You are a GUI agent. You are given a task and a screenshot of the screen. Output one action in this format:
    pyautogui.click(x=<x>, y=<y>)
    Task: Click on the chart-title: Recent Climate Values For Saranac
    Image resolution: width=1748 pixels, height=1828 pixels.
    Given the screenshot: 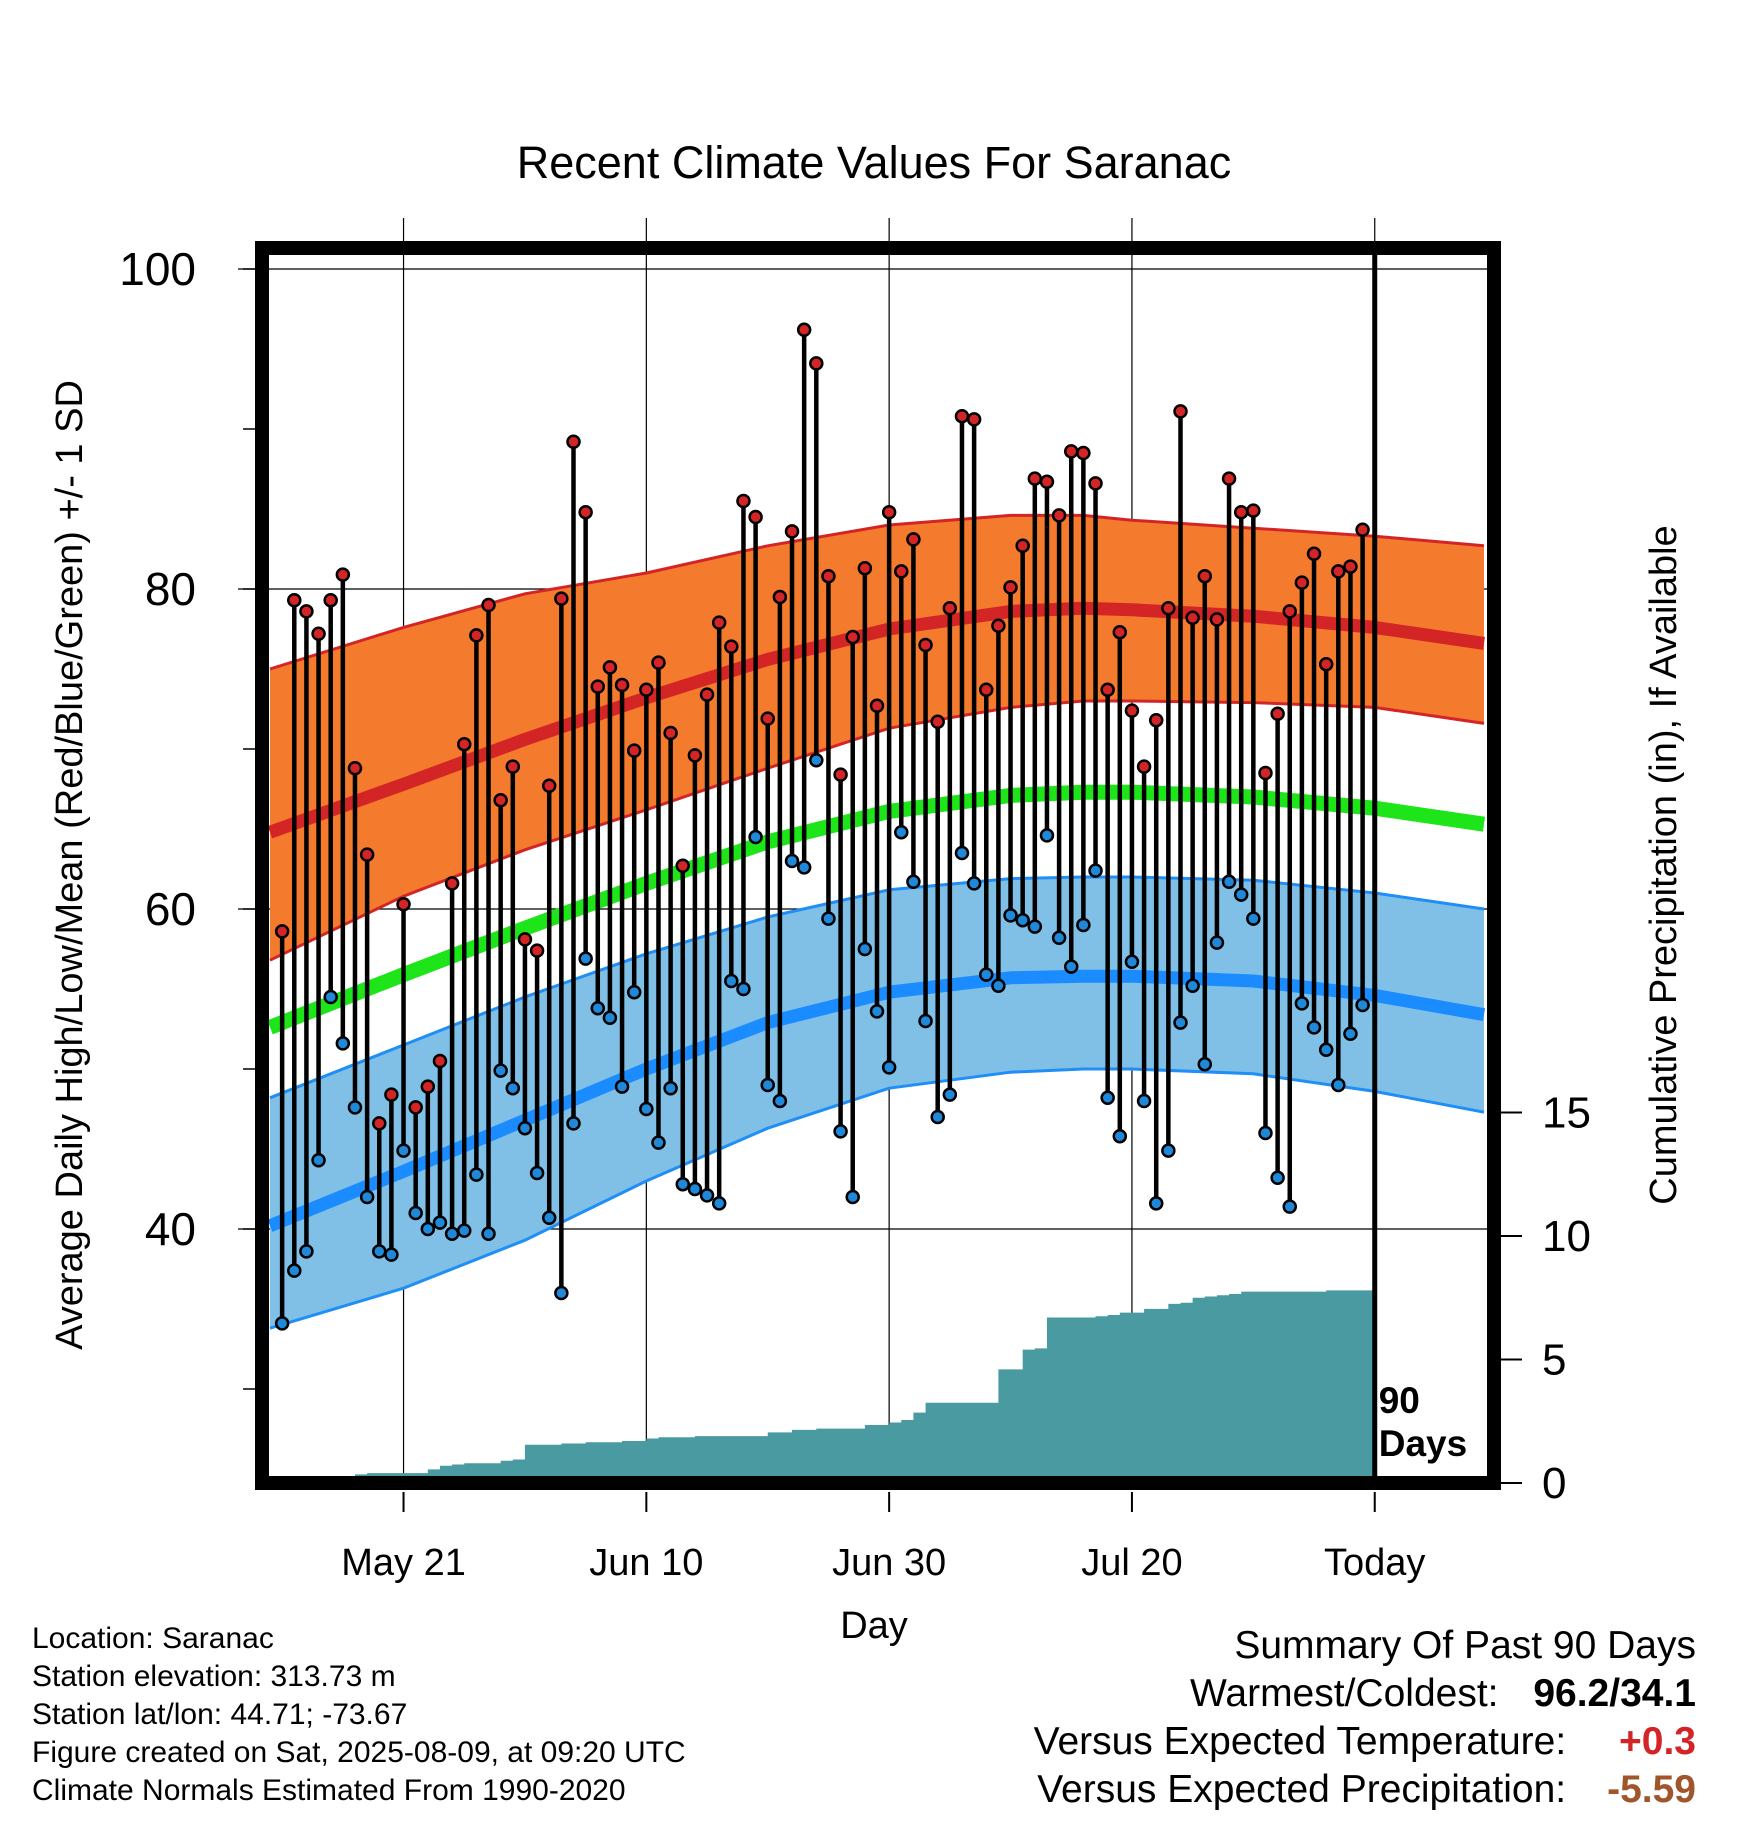 What is the action you would take?
    pyautogui.click(x=874, y=162)
    